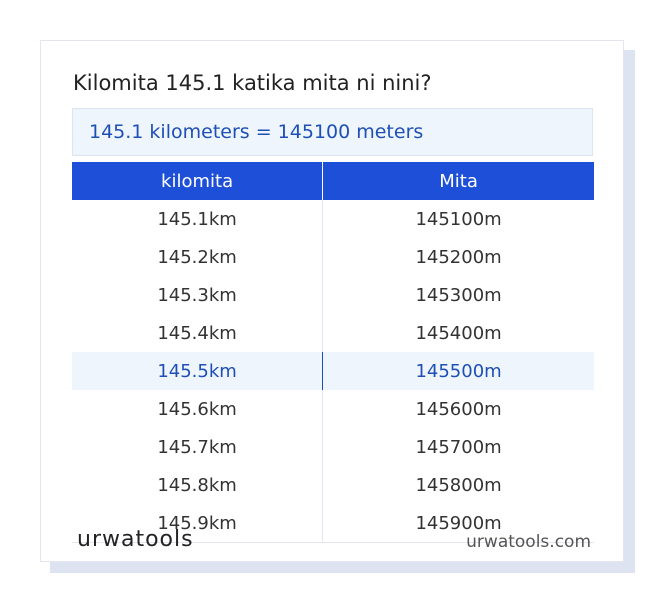  What do you see at coordinates (458, 409) in the screenshot?
I see `cell: 145600m` at bounding box center [458, 409].